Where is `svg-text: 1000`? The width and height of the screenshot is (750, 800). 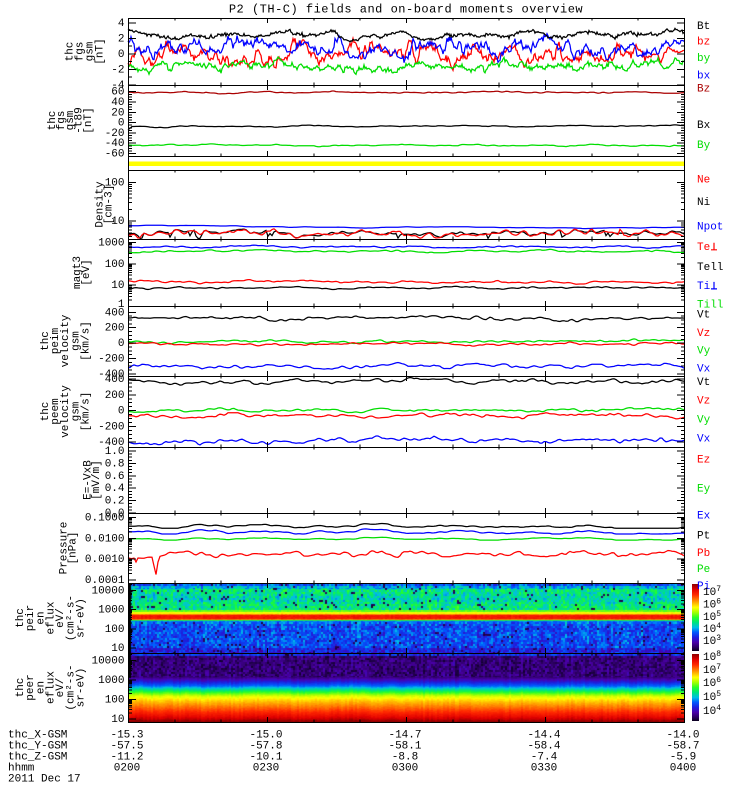
svg-text: 1000 is located at coordinates (111, 611).